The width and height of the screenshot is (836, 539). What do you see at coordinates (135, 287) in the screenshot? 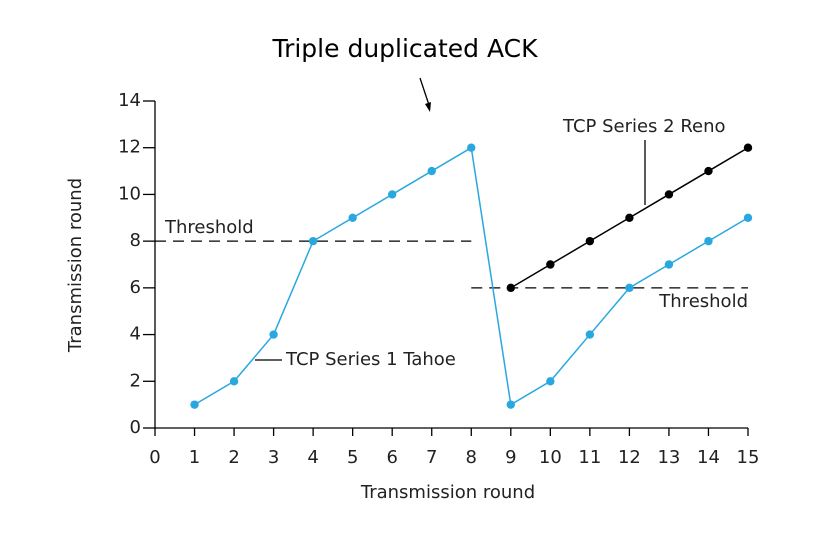
I see `y-tick-label: 6` at bounding box center [135, 287].